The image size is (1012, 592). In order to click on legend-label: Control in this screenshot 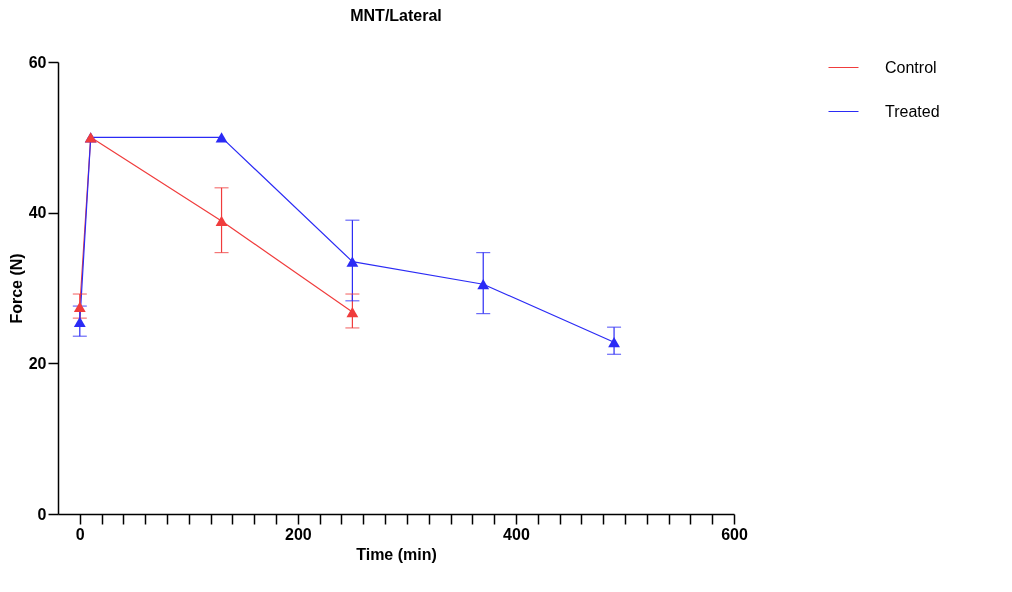, I will do `click(911, 67)`.